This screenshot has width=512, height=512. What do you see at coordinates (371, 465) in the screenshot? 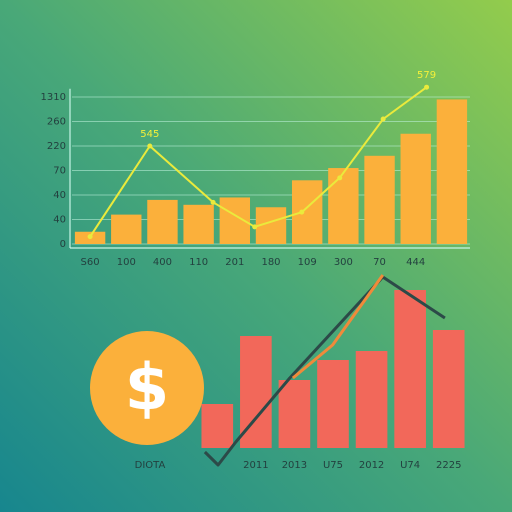
I see `x-tick-label: 2012` at bounding box center [371, 465].